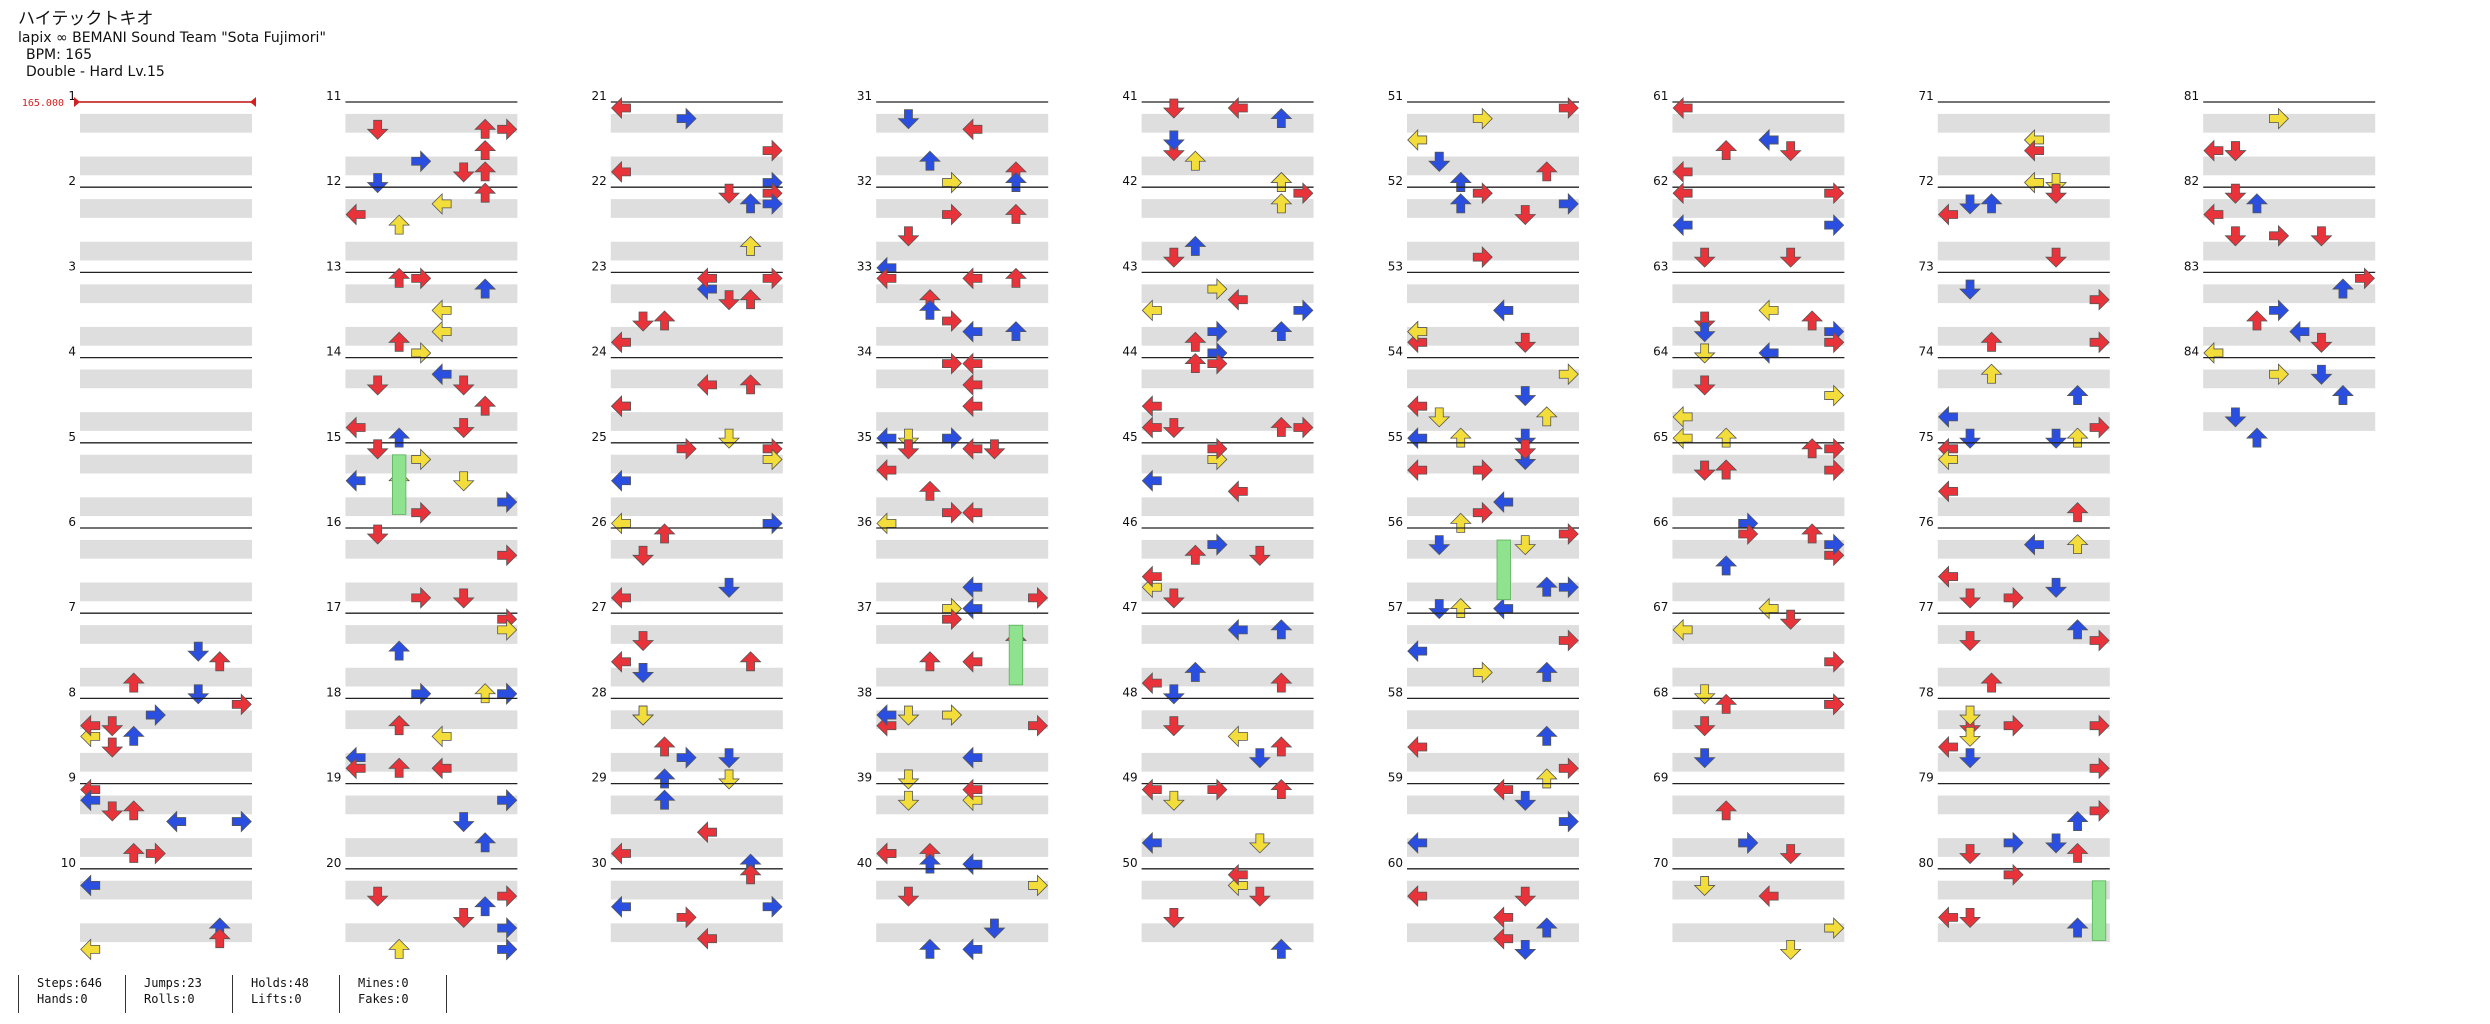 The width and height of the screenshot is (2490, 1024). What do you see at coordinates (392, 994) in the screenshot?
I see `stat-column: Mines:0 Fakes:0` at bounding box center [392, 994].